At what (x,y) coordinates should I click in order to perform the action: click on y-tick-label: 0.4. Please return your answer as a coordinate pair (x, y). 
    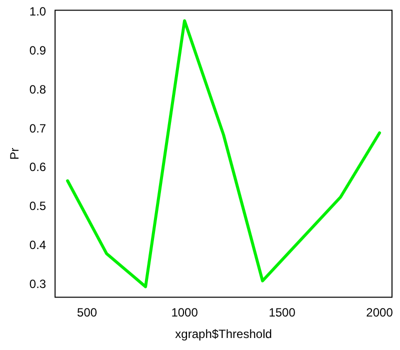
    Looking at the image, I should click on (37, 245).